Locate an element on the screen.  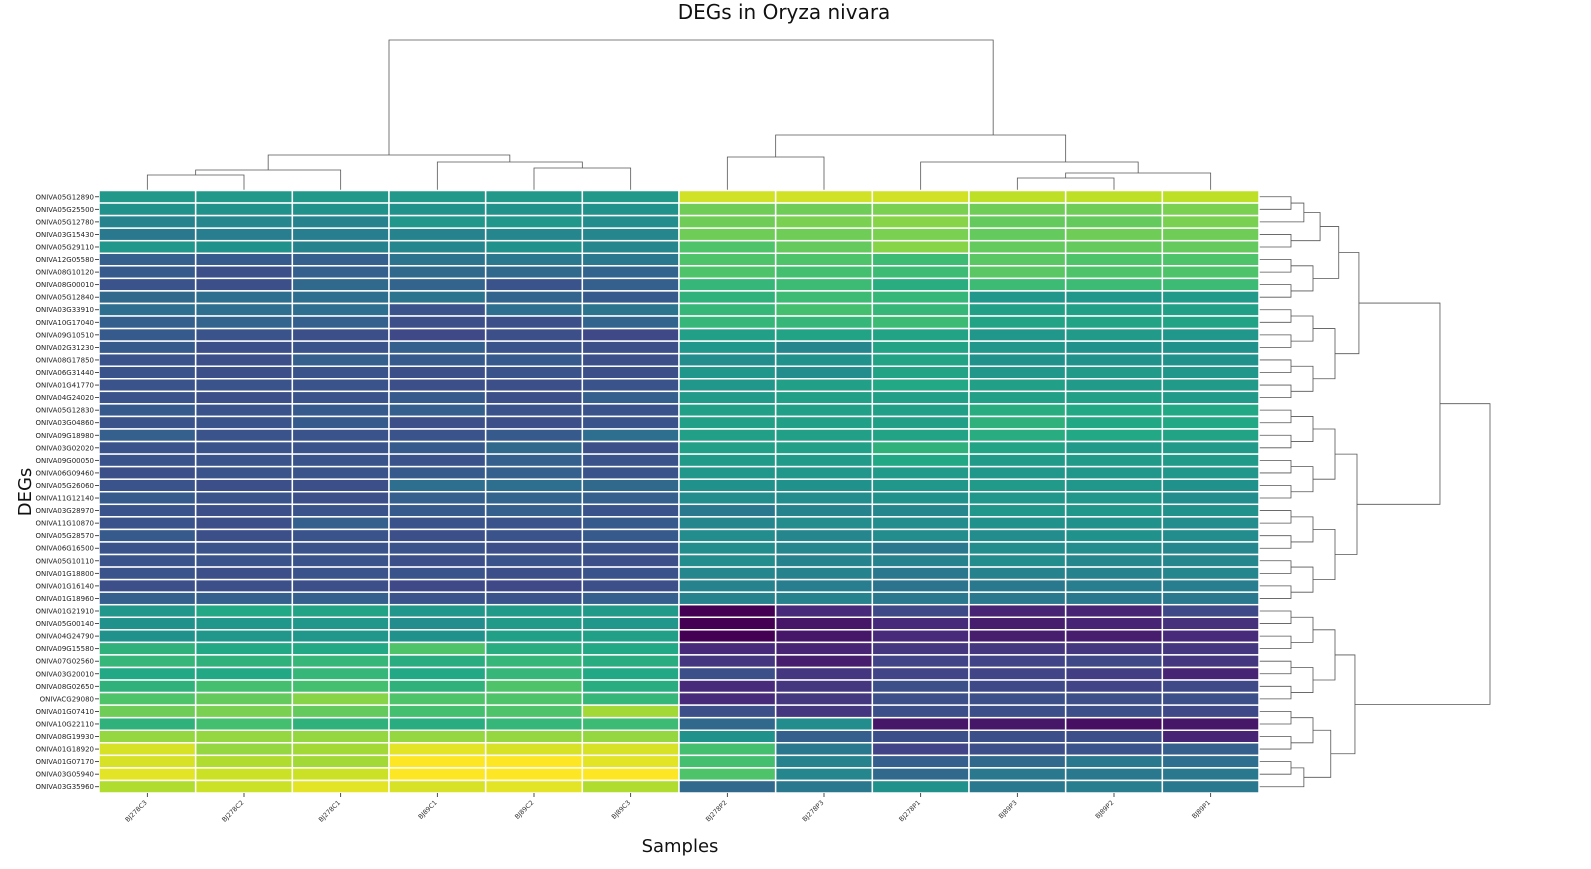
row-label: ONIVA02G31230 is located at coordinates (64, 348).